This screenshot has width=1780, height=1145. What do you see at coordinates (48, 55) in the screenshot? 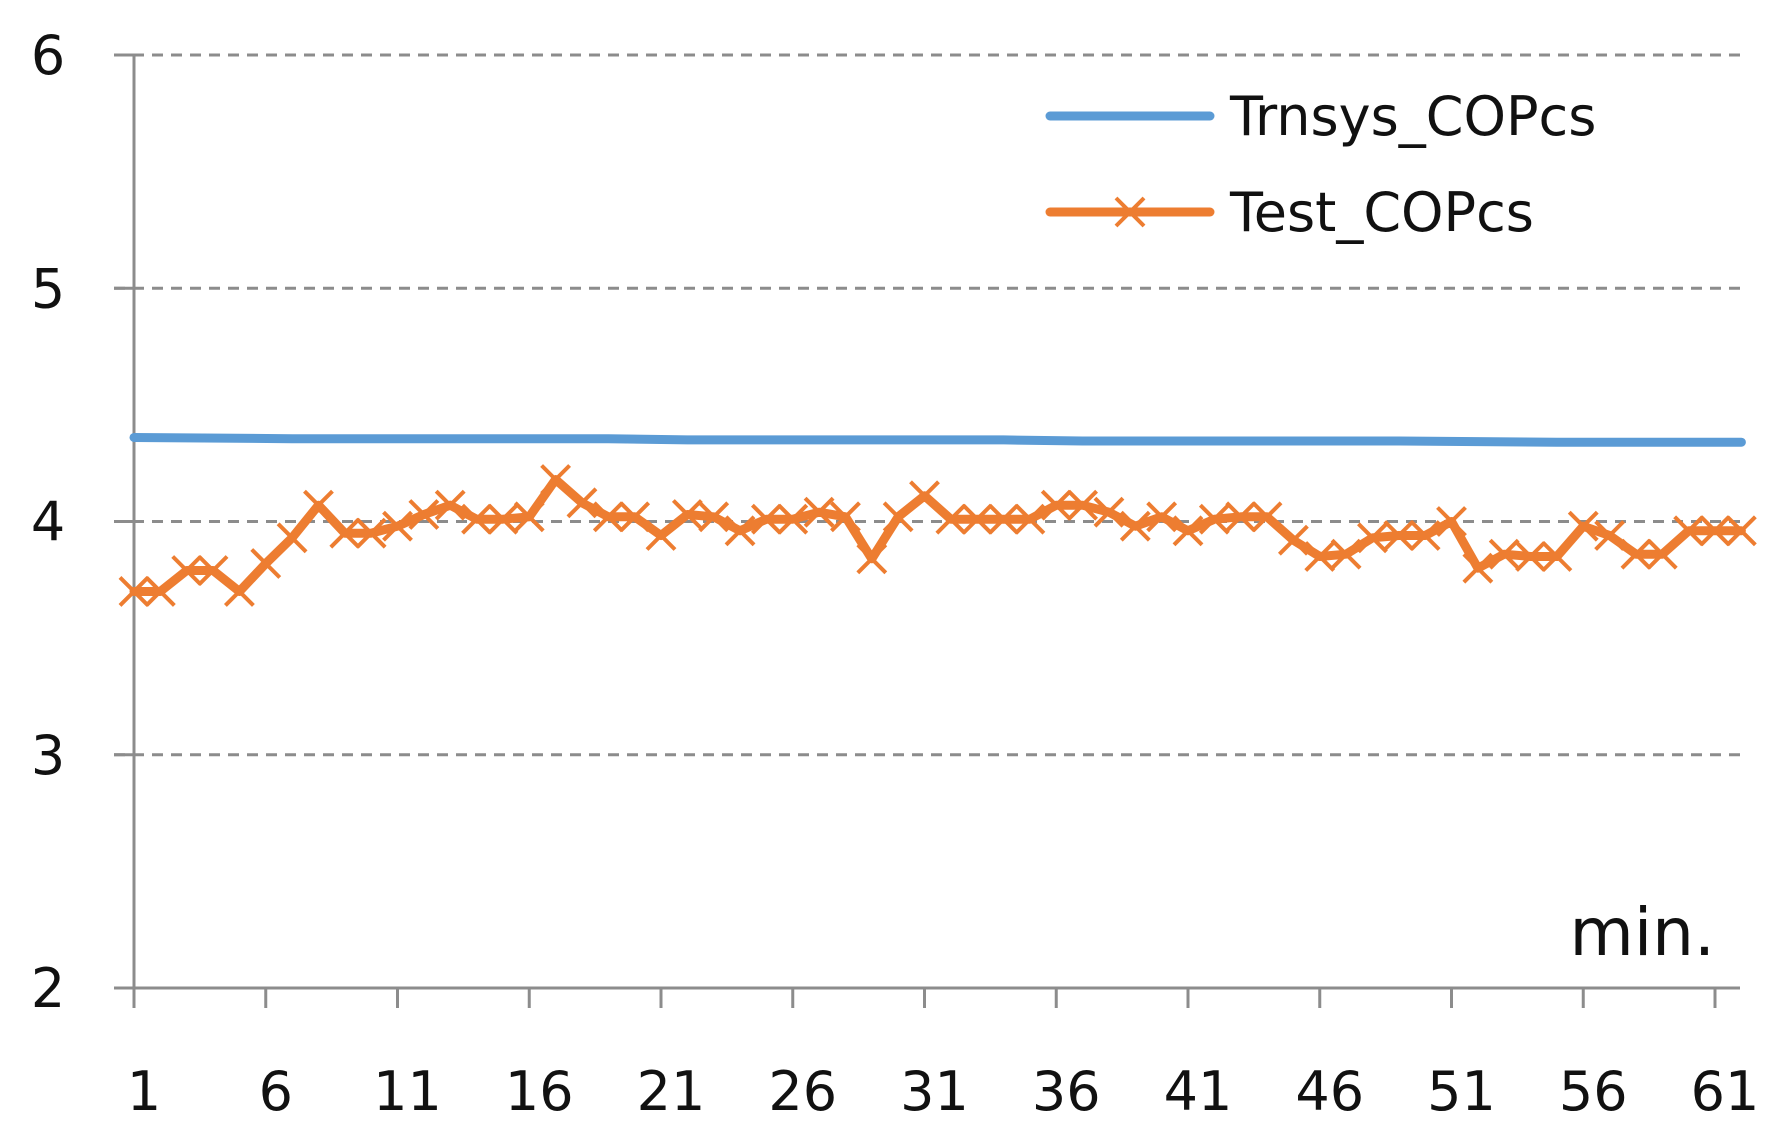
I see `y-tick-label-6: 6` at bounding box center [48, 55].